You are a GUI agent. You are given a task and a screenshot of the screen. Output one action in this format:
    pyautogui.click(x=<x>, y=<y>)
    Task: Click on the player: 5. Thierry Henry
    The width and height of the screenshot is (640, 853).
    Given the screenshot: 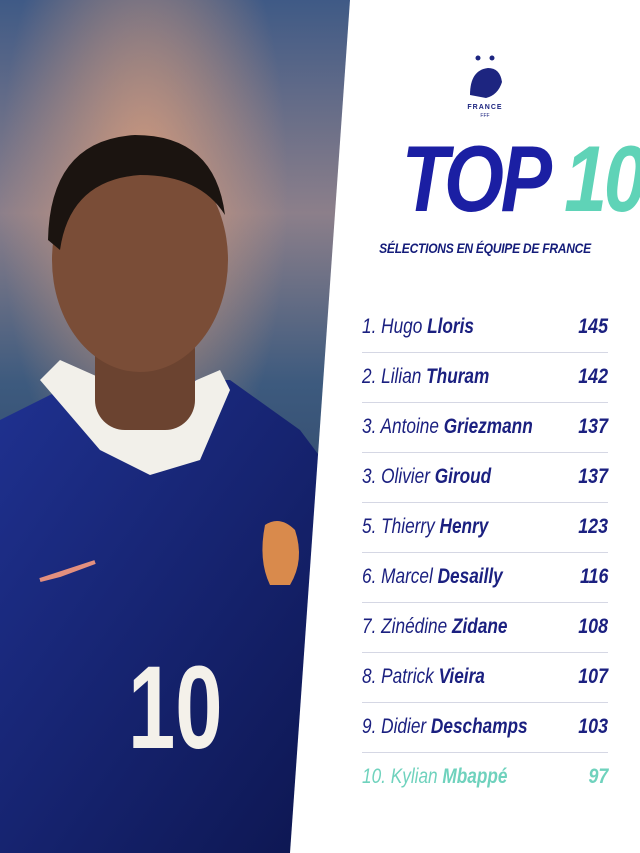 What is the action you would take?
    pyautogui.click(x=425, y=527)
    